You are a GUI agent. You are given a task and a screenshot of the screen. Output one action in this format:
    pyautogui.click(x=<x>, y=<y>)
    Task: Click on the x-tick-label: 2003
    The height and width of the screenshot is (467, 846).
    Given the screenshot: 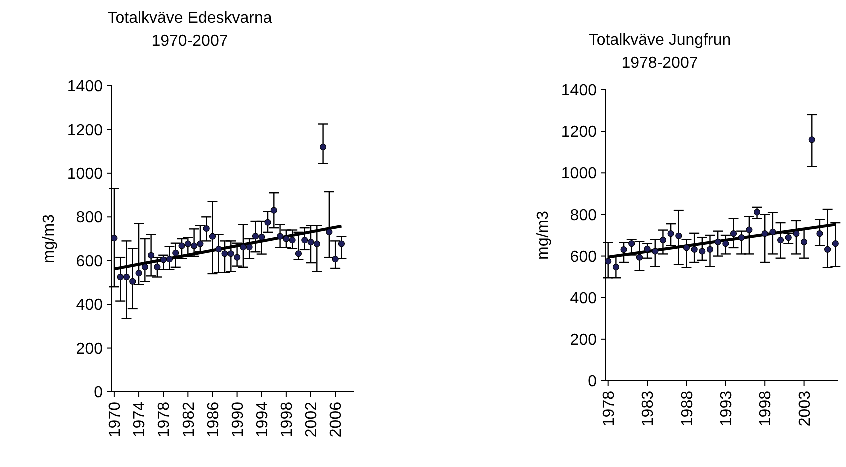 What is the action you would take?
    pyautogui.click(x=805, y=408)
    